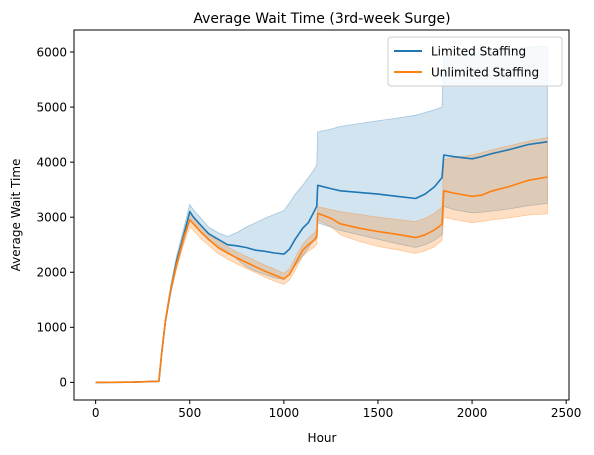 The image size is (594, 455). I want to click on legend-box, so click(475, 61).